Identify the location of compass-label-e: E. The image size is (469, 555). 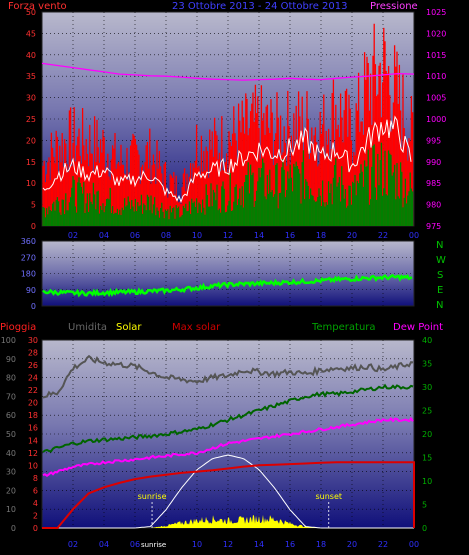
(440, 290).